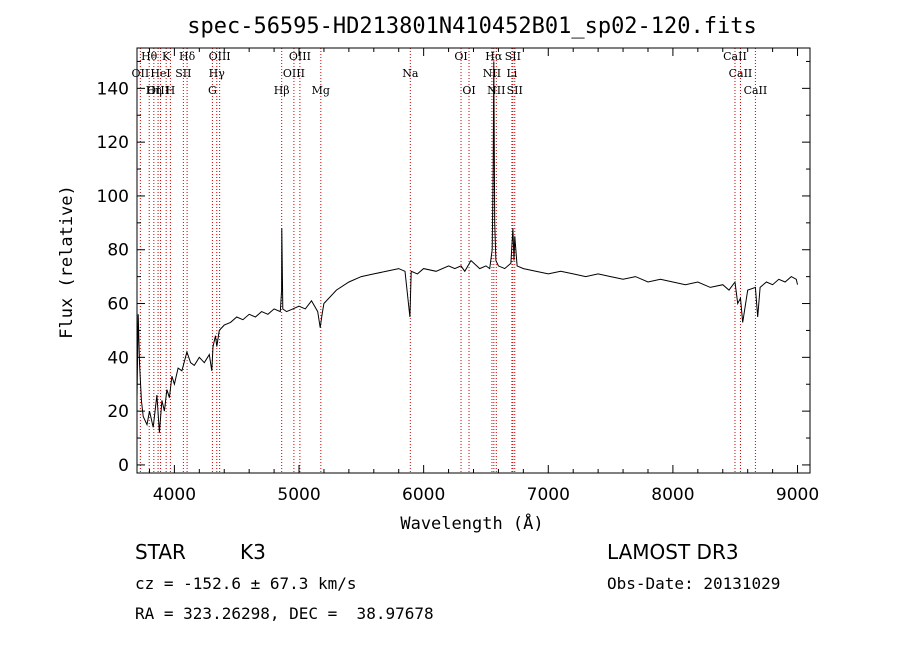  What do you see at coordinates (797, 495) in the screenshot?
I see `x-tick-label: 9000` at bounding box center [797, 495].